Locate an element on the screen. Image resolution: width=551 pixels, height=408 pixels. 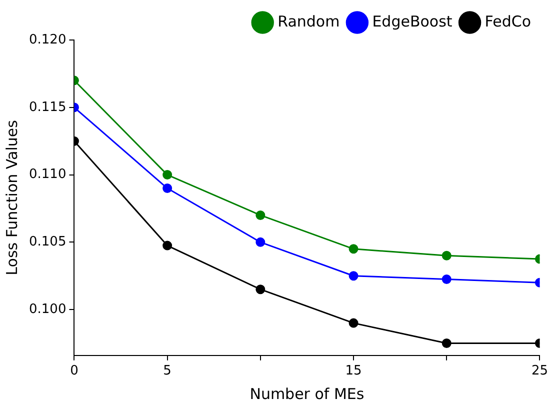
y-tick-label: 0.110 is located at coordinates (47, 174).